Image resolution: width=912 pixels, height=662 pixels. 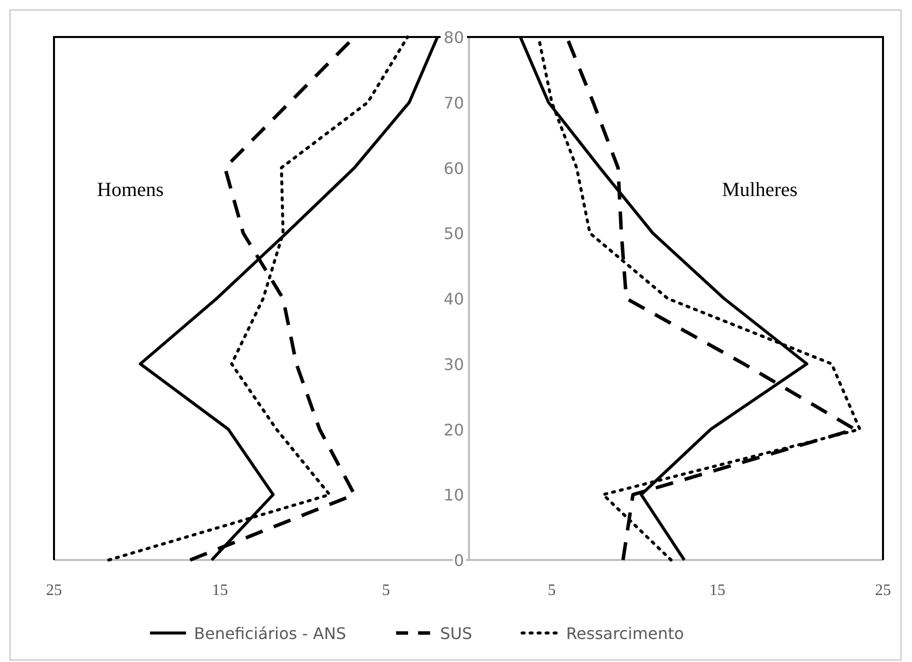 I want to click on y-tick-label: 20, so click(x=454, y=430).